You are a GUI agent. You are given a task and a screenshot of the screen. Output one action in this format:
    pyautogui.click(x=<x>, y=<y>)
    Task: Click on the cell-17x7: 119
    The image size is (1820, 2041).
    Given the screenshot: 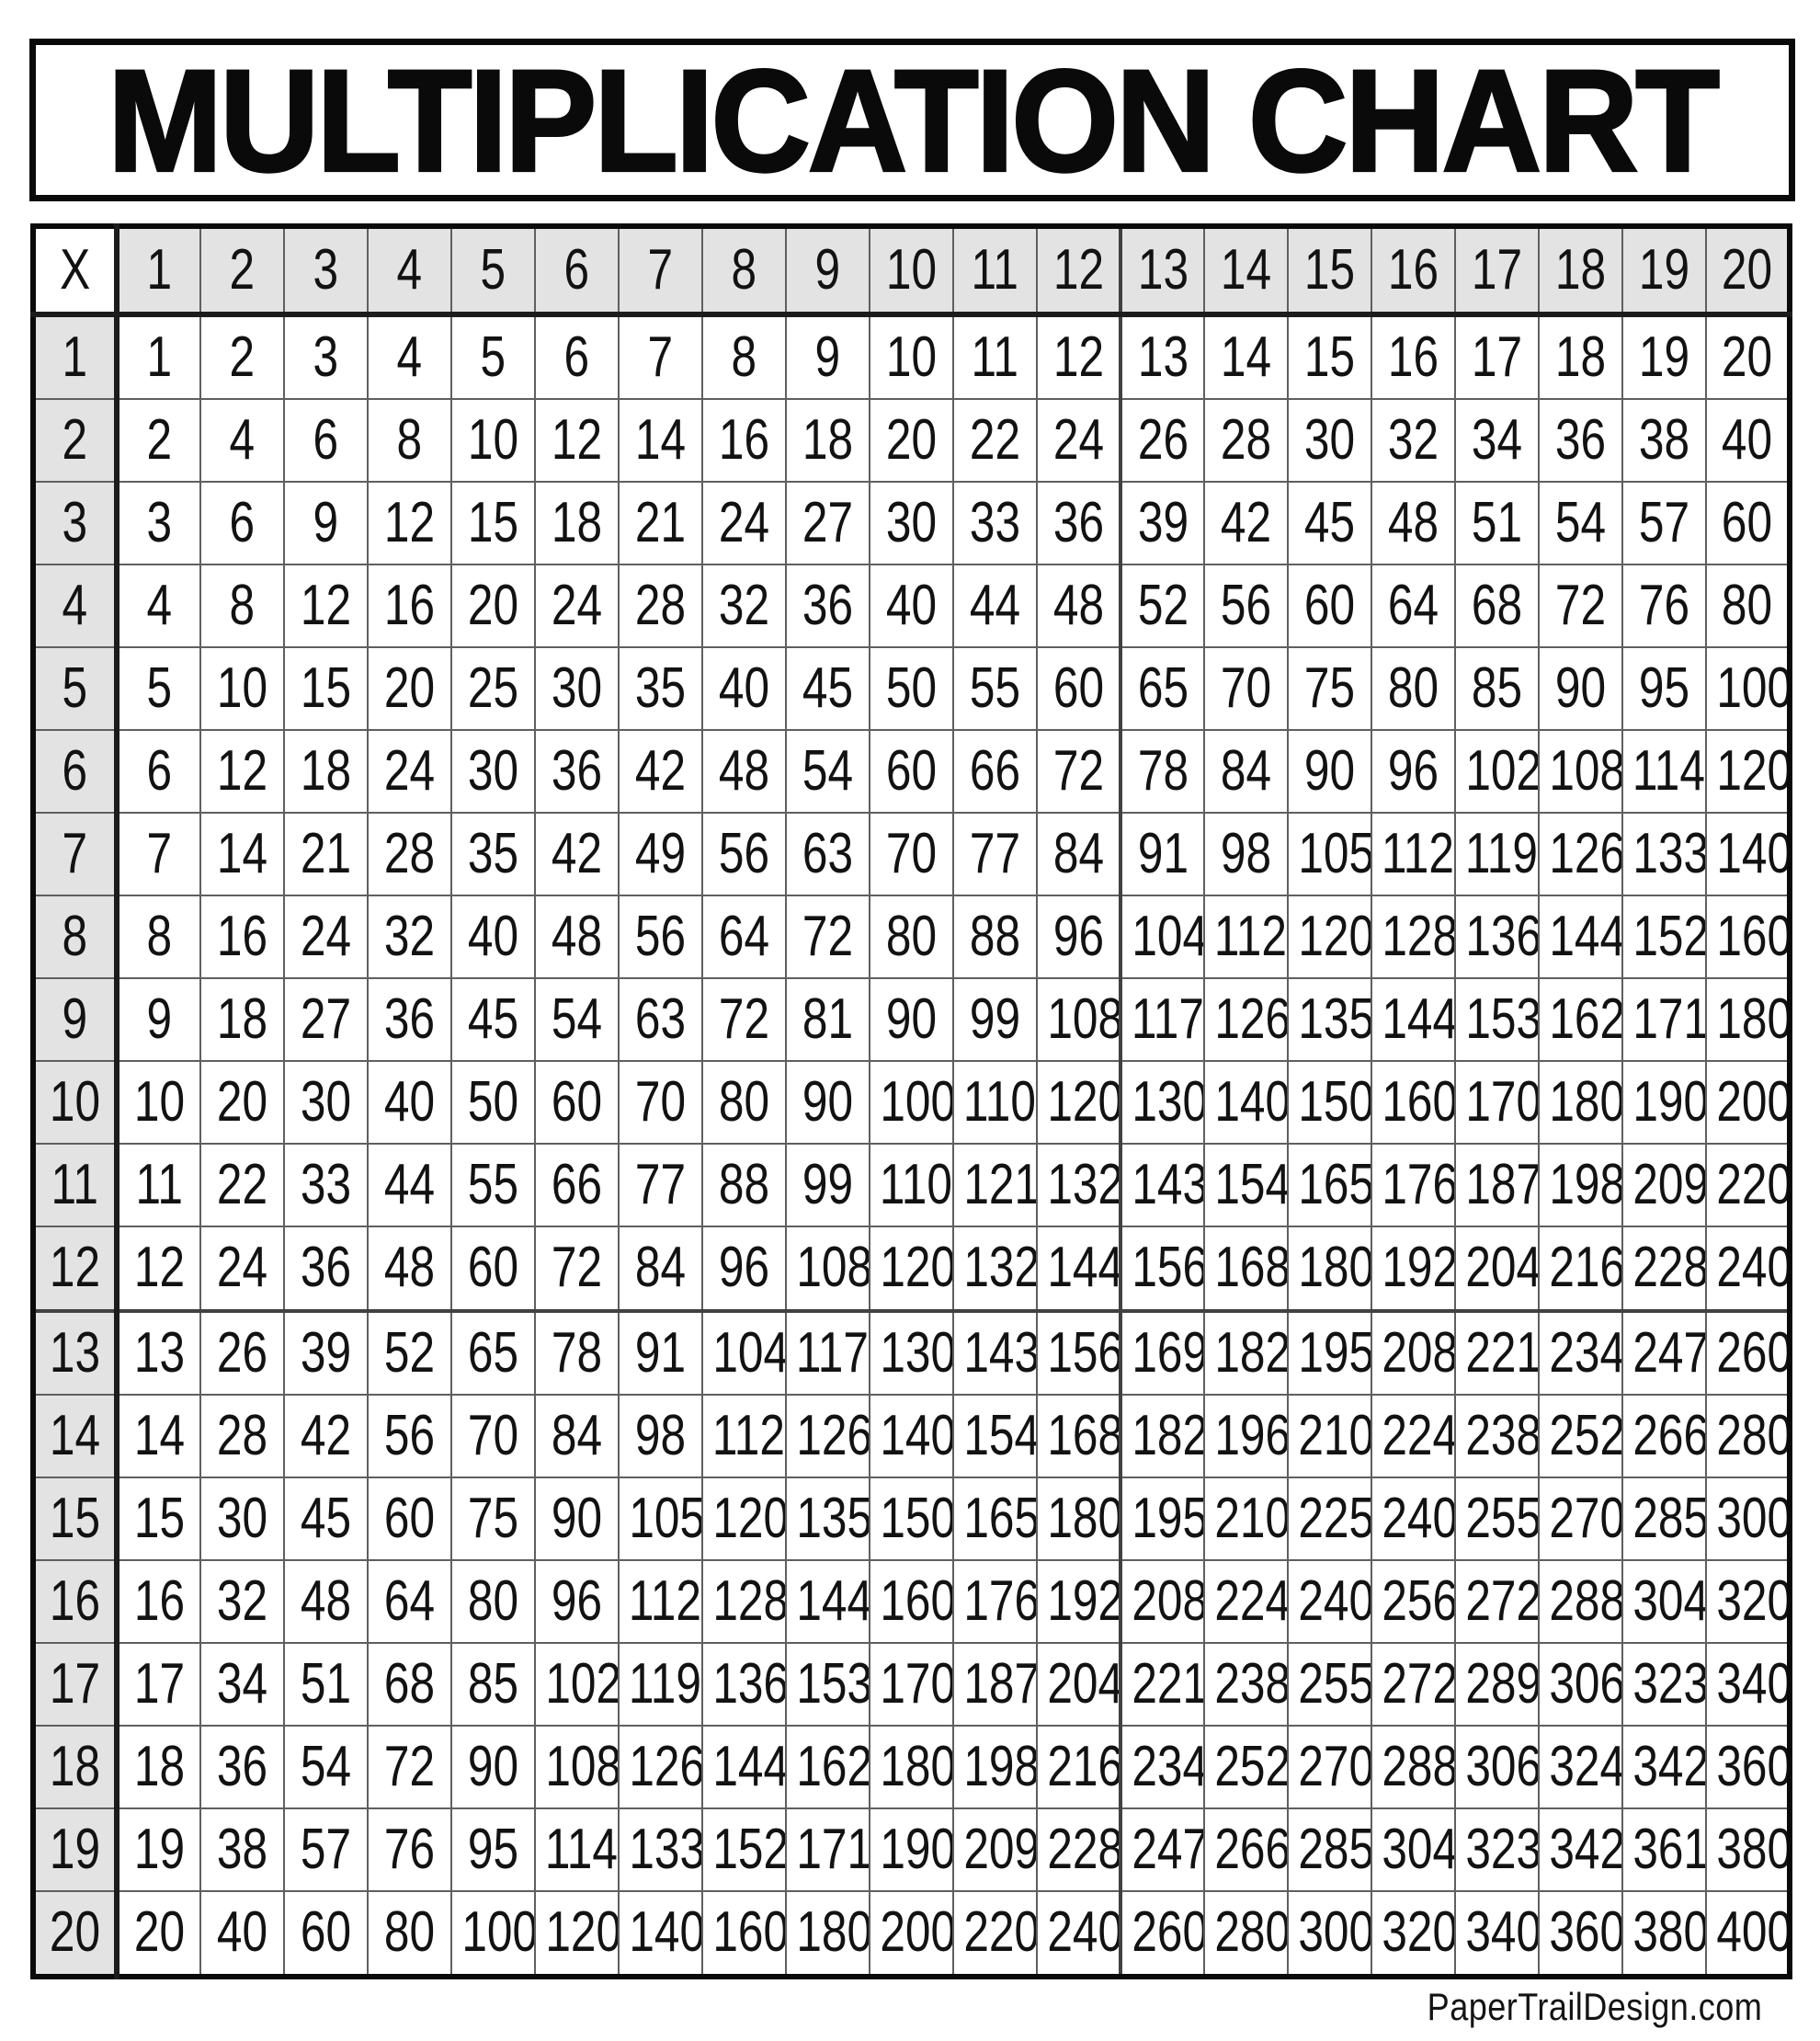 What is the action you would take?
    pyautogui.click(x=660, y=1684)
    